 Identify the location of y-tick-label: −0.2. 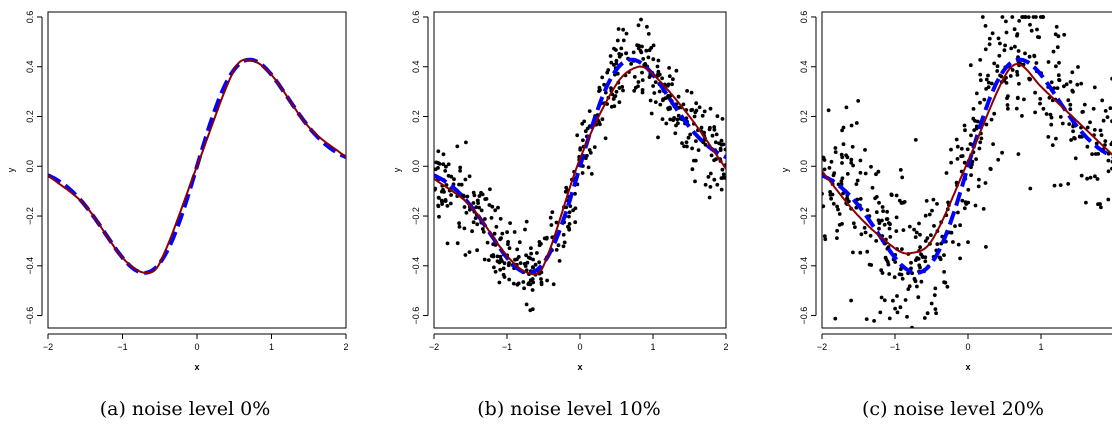
(30, 216).